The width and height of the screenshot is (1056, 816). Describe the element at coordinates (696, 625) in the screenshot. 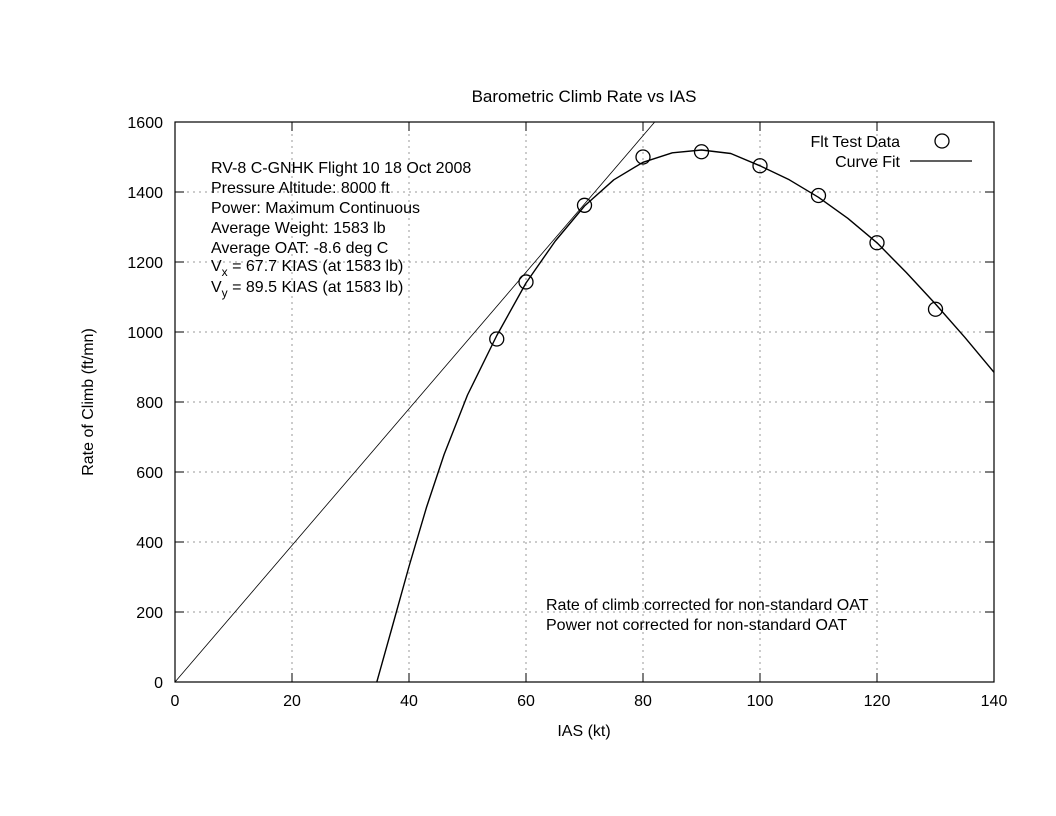

I see `annotation-line: Power not corrected for non-standard OAT` at that location.